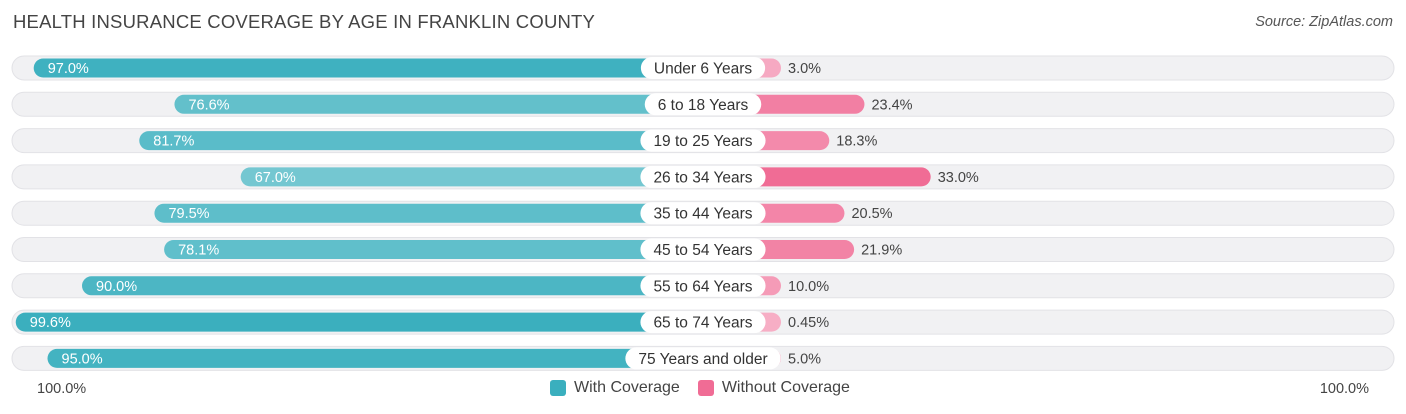 The width and height of the screenshot is (1406, 414). I want to click on chart-row: 78.1% 21.9% 45 to 54 Years, so click(703, 249).